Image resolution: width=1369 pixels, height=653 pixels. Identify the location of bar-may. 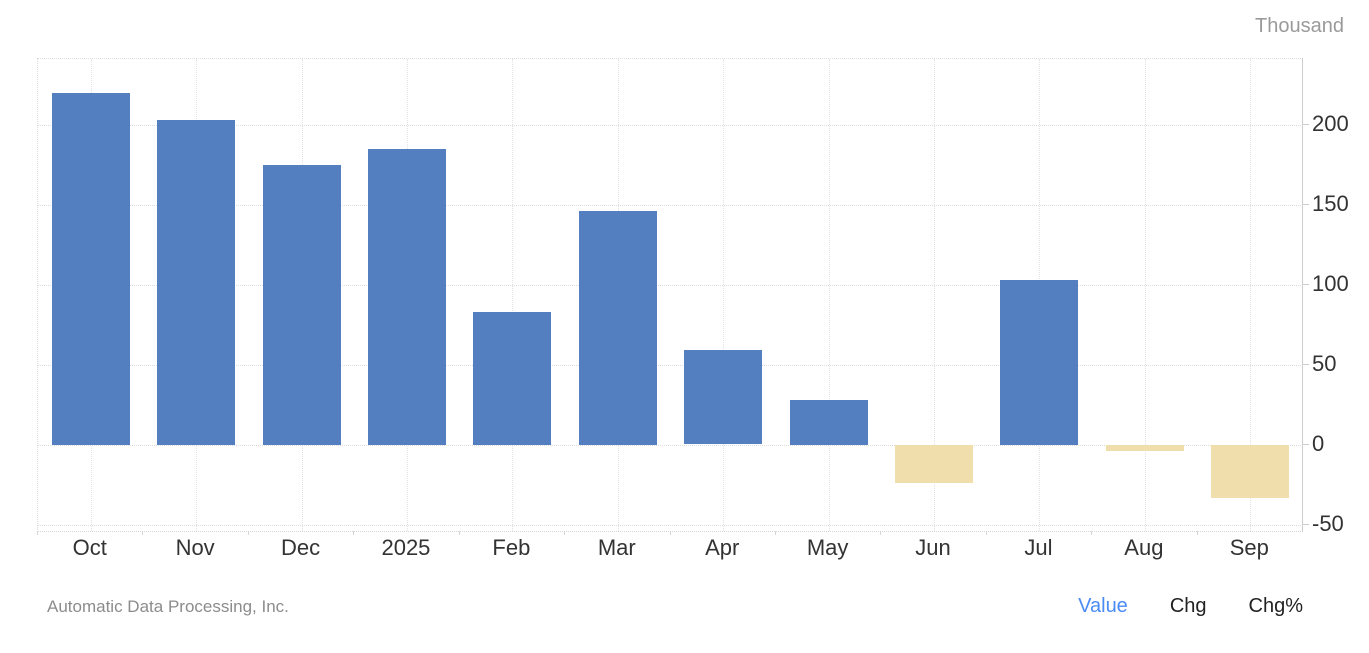
(829, 422).